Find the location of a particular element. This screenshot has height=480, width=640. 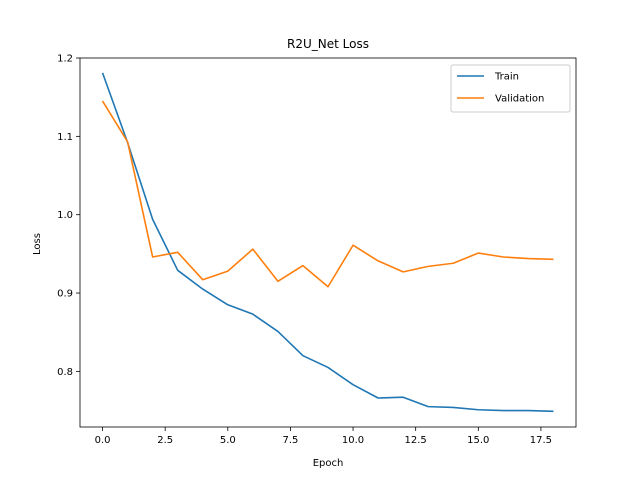

x-tick-label: 12.5 is located at coordinates (416, 440).